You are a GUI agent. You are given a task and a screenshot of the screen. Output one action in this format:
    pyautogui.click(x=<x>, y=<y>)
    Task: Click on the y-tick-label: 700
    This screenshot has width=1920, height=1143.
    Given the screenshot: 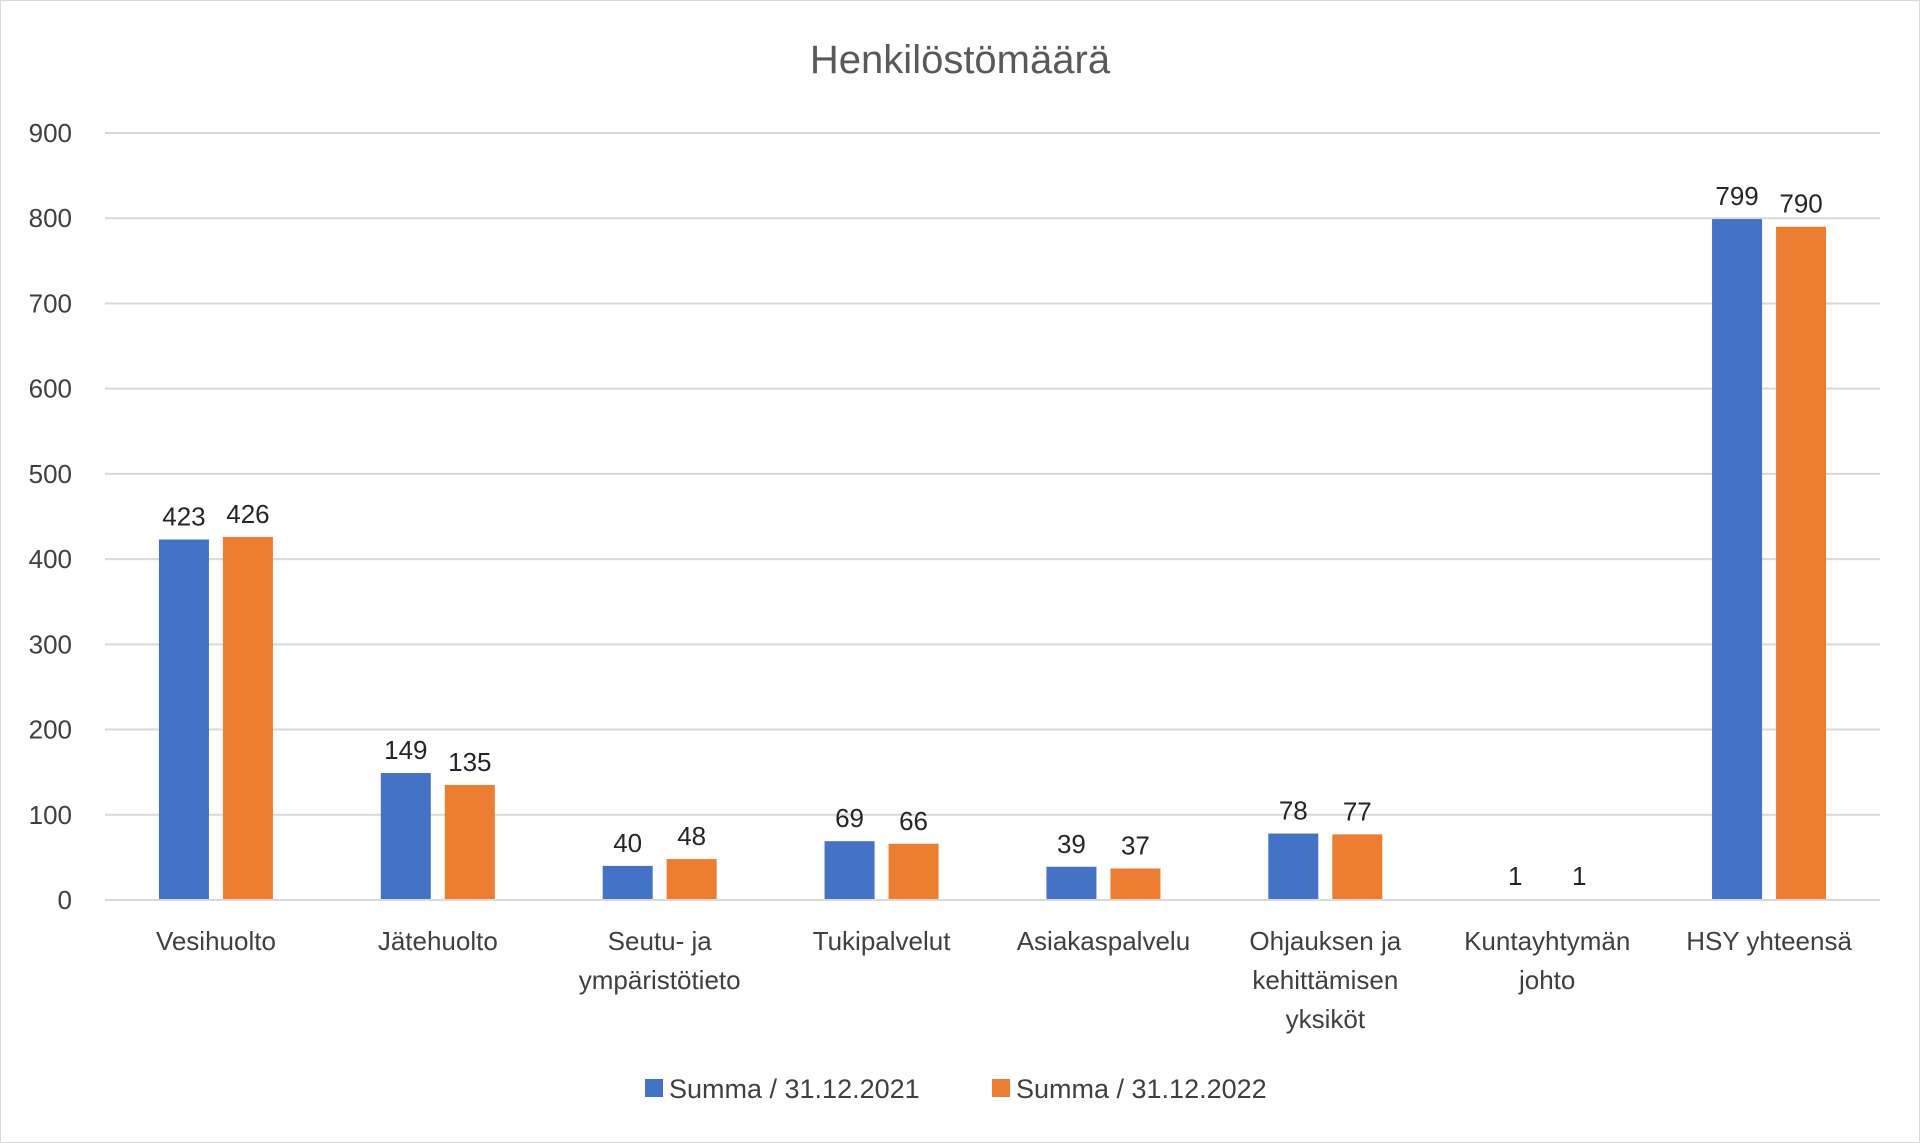 What is the action you would take?
    pyautogui.click(x=50, y=303)
    